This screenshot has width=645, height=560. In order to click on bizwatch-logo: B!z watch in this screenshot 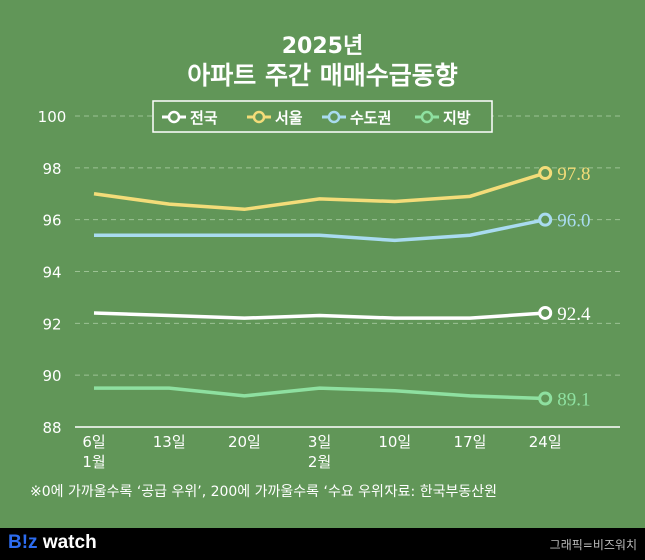, I will do `click(52, 542)`.